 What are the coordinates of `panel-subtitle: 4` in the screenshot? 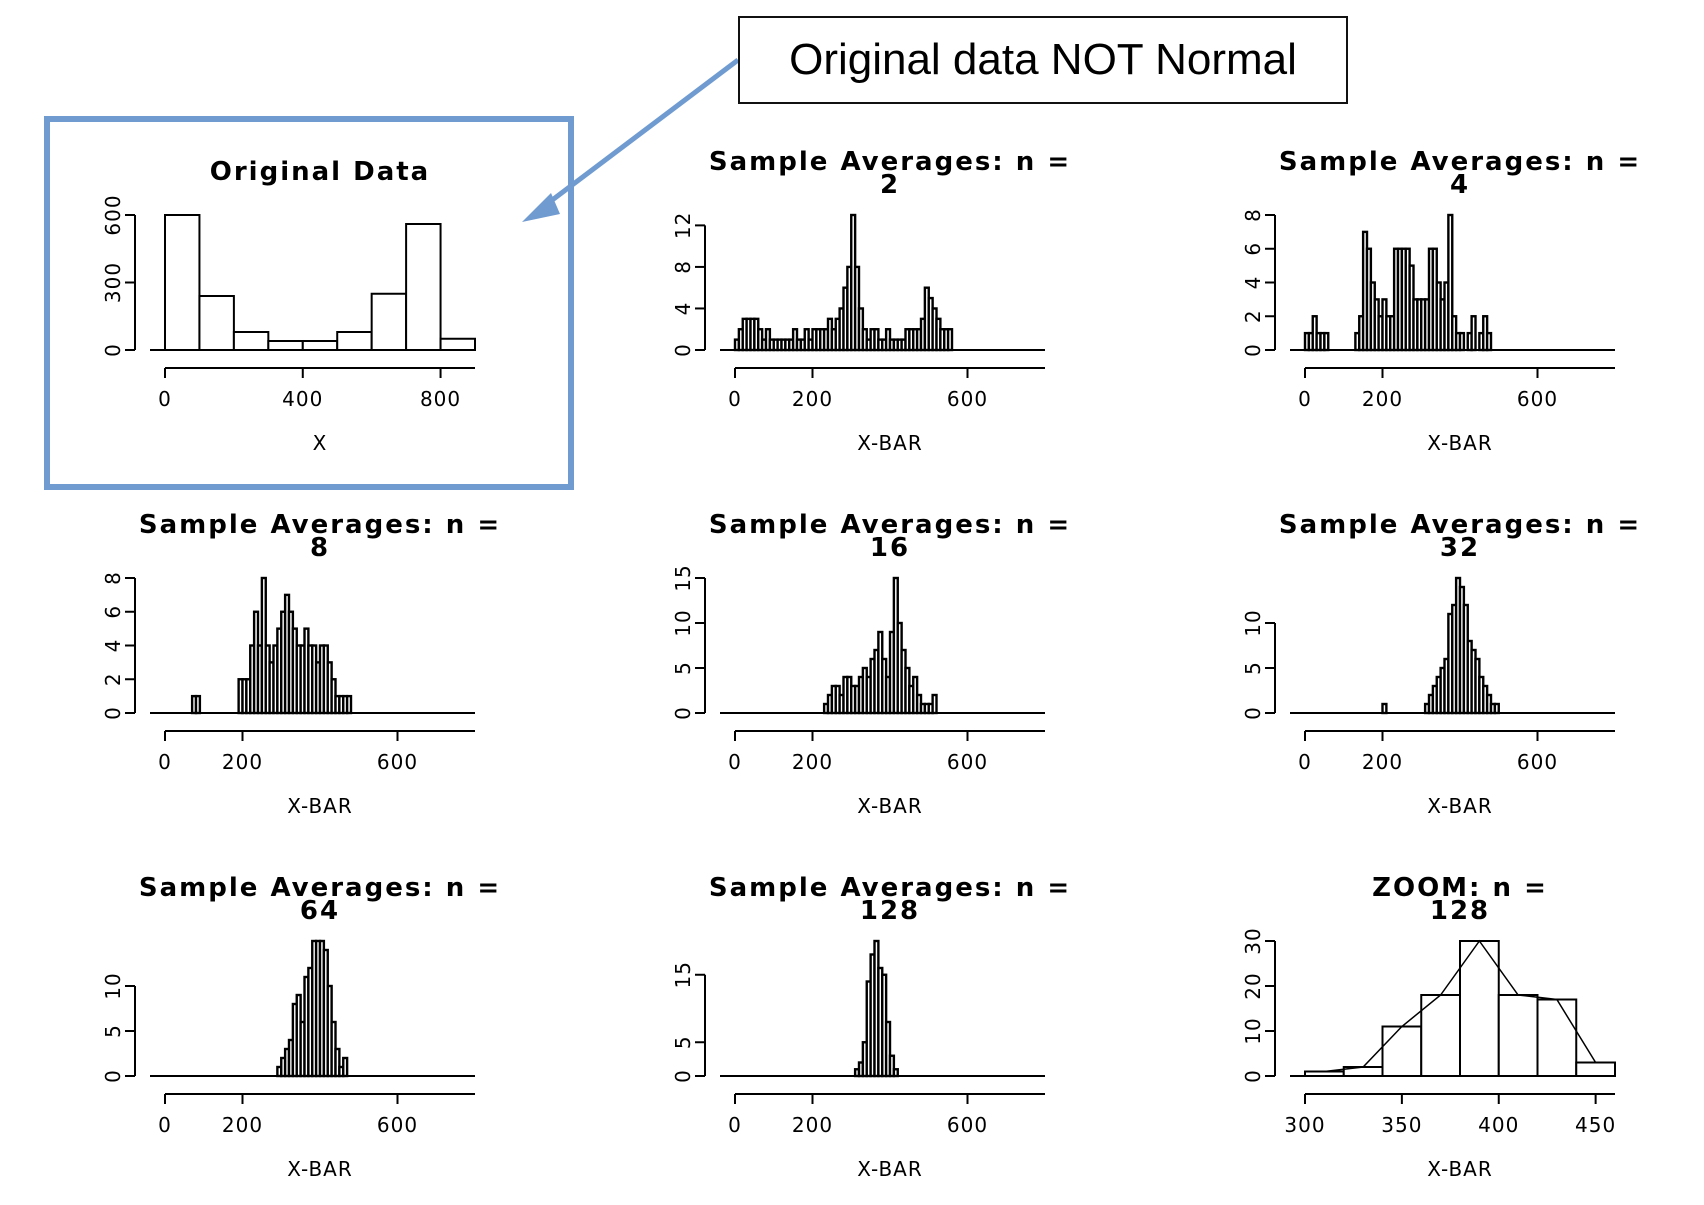 It's located at (1460, 185).